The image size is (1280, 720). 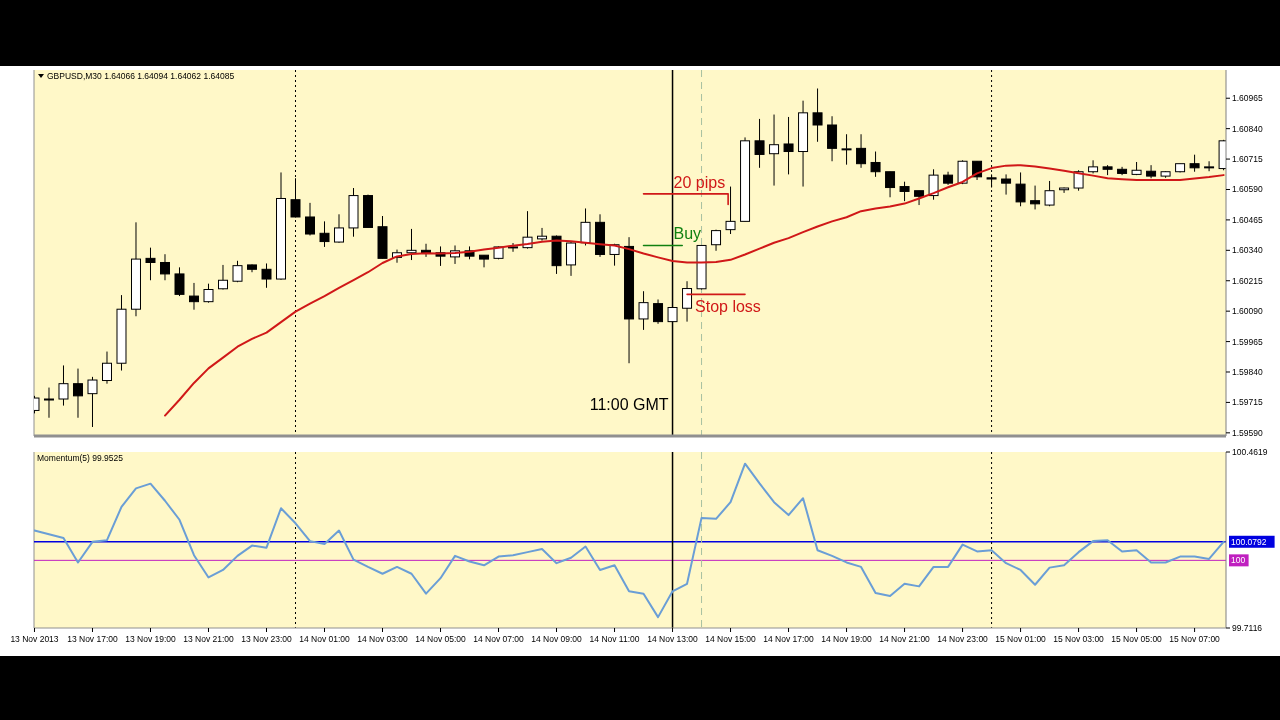 What do you see at coordinates (1249, 541) in the screenshot?
I see `ref-line-label: 100.0792` at bounding box center [1249, 541].